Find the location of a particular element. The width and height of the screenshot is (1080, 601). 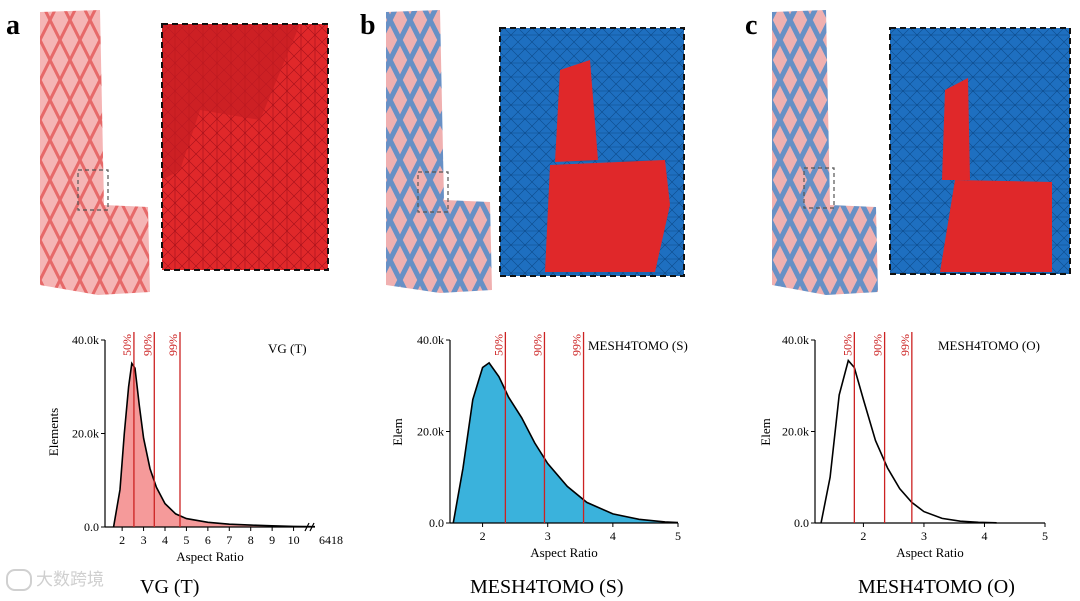

x-tick-label: 8 is located at coordinates (251, 540).